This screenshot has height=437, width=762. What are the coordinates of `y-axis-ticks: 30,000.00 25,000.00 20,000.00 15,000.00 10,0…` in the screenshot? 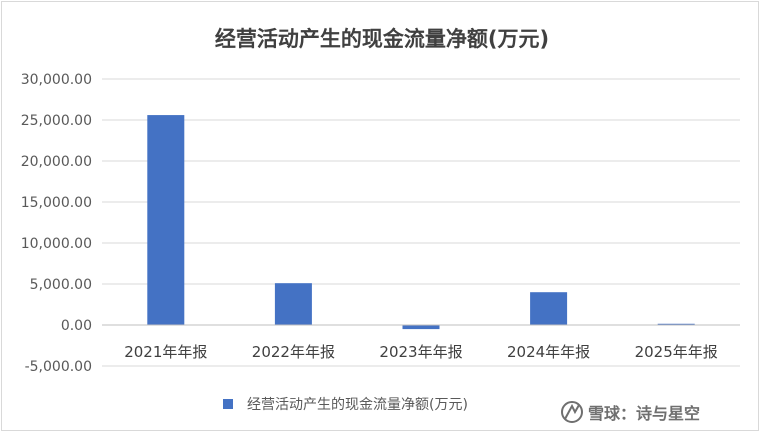 It's located at (56, 223).